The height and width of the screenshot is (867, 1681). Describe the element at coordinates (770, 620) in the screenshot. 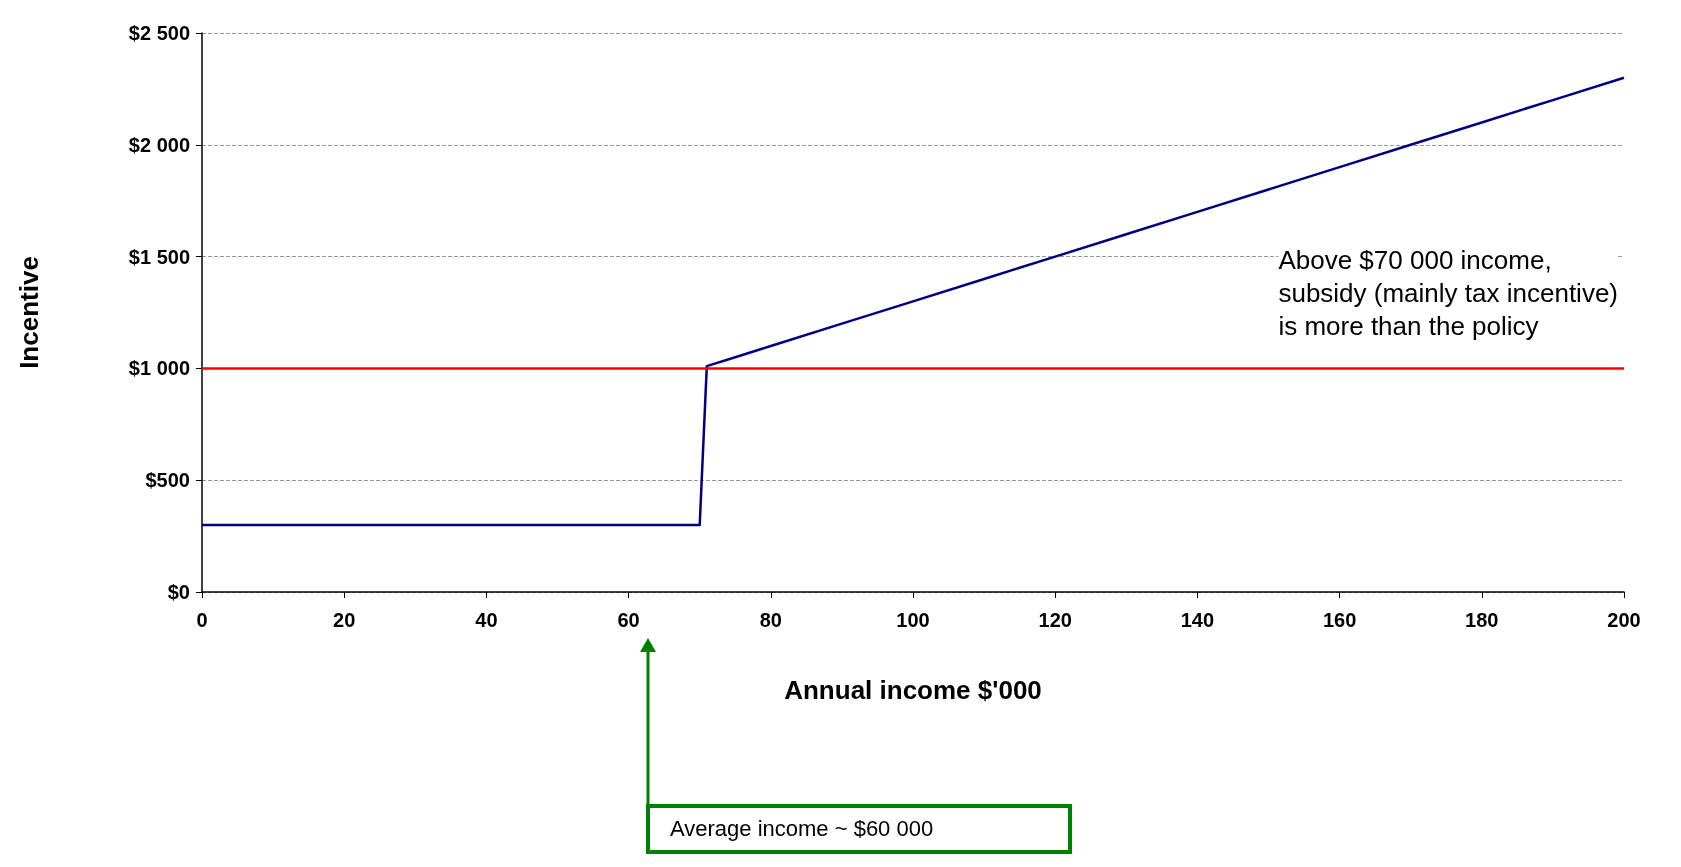

I see `x-tick-label: 80` at that location.